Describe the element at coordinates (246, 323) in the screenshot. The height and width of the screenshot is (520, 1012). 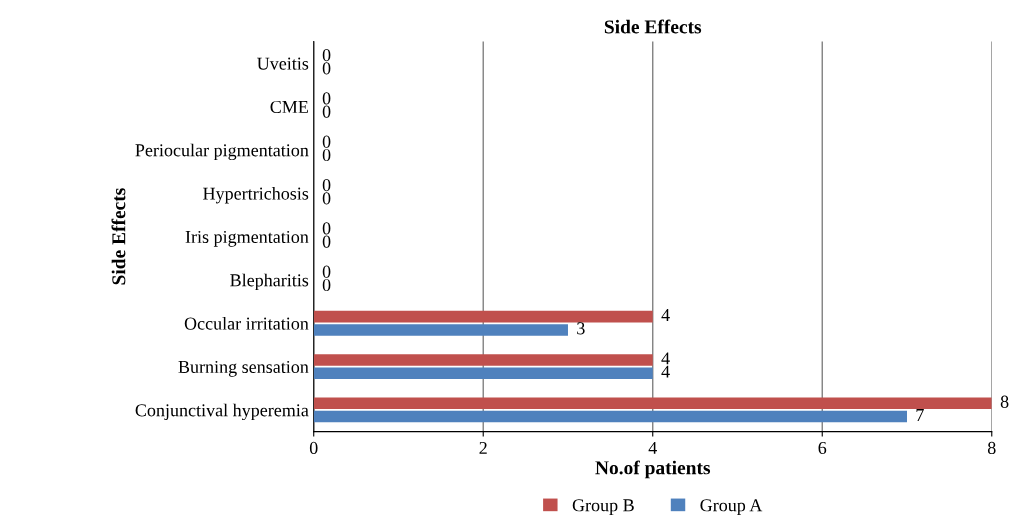
I see `y-tick-label: Occular irritation` at that location.